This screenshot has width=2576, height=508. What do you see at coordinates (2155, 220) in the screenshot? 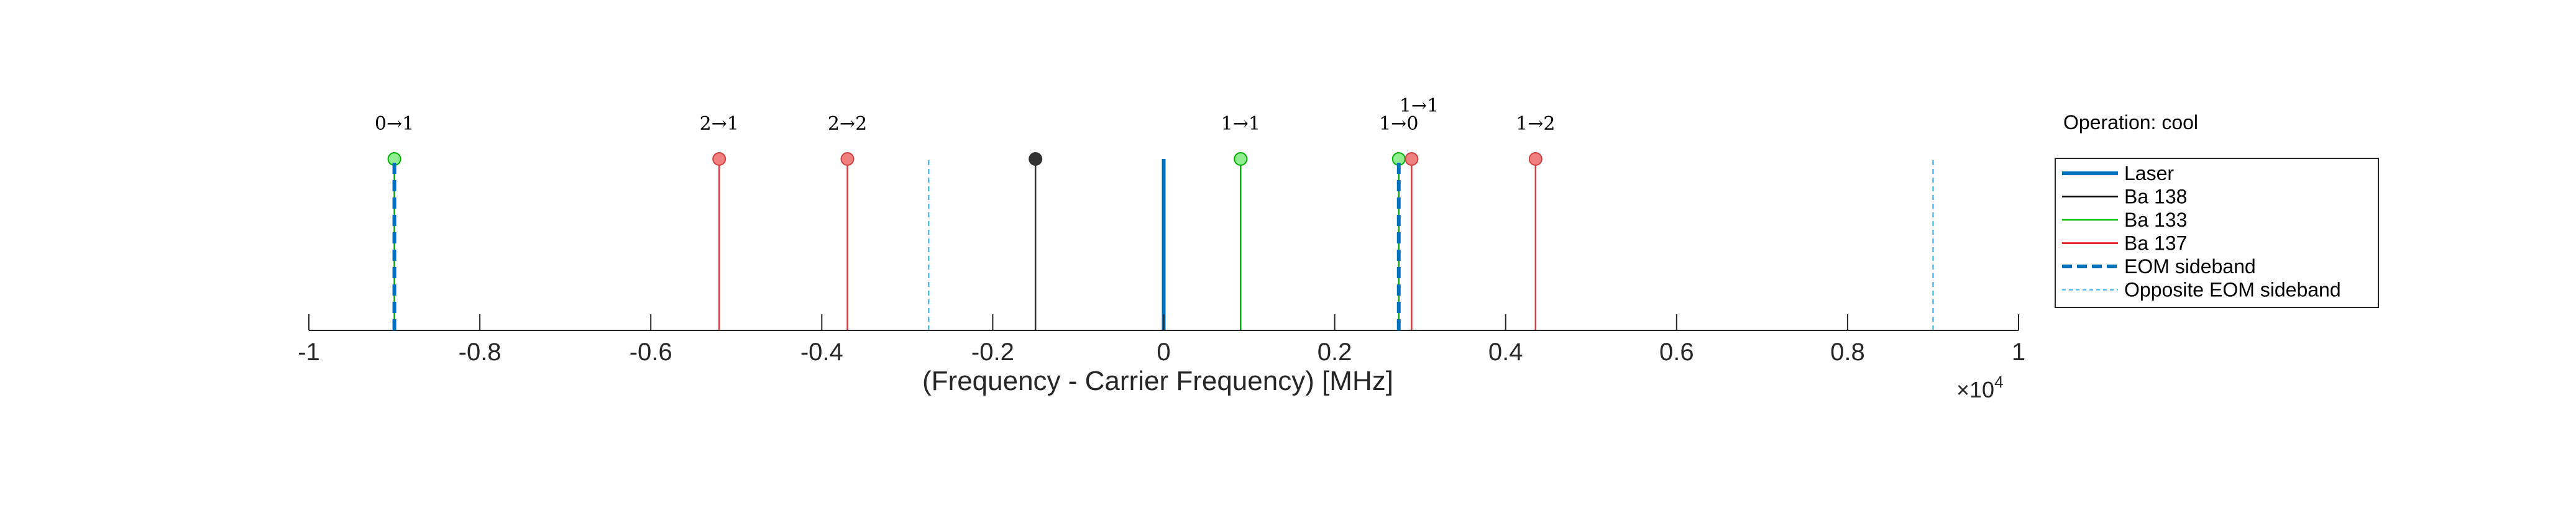
I see `ba-133-legend-label: Ba 133` at bounding box center [2155, 220].